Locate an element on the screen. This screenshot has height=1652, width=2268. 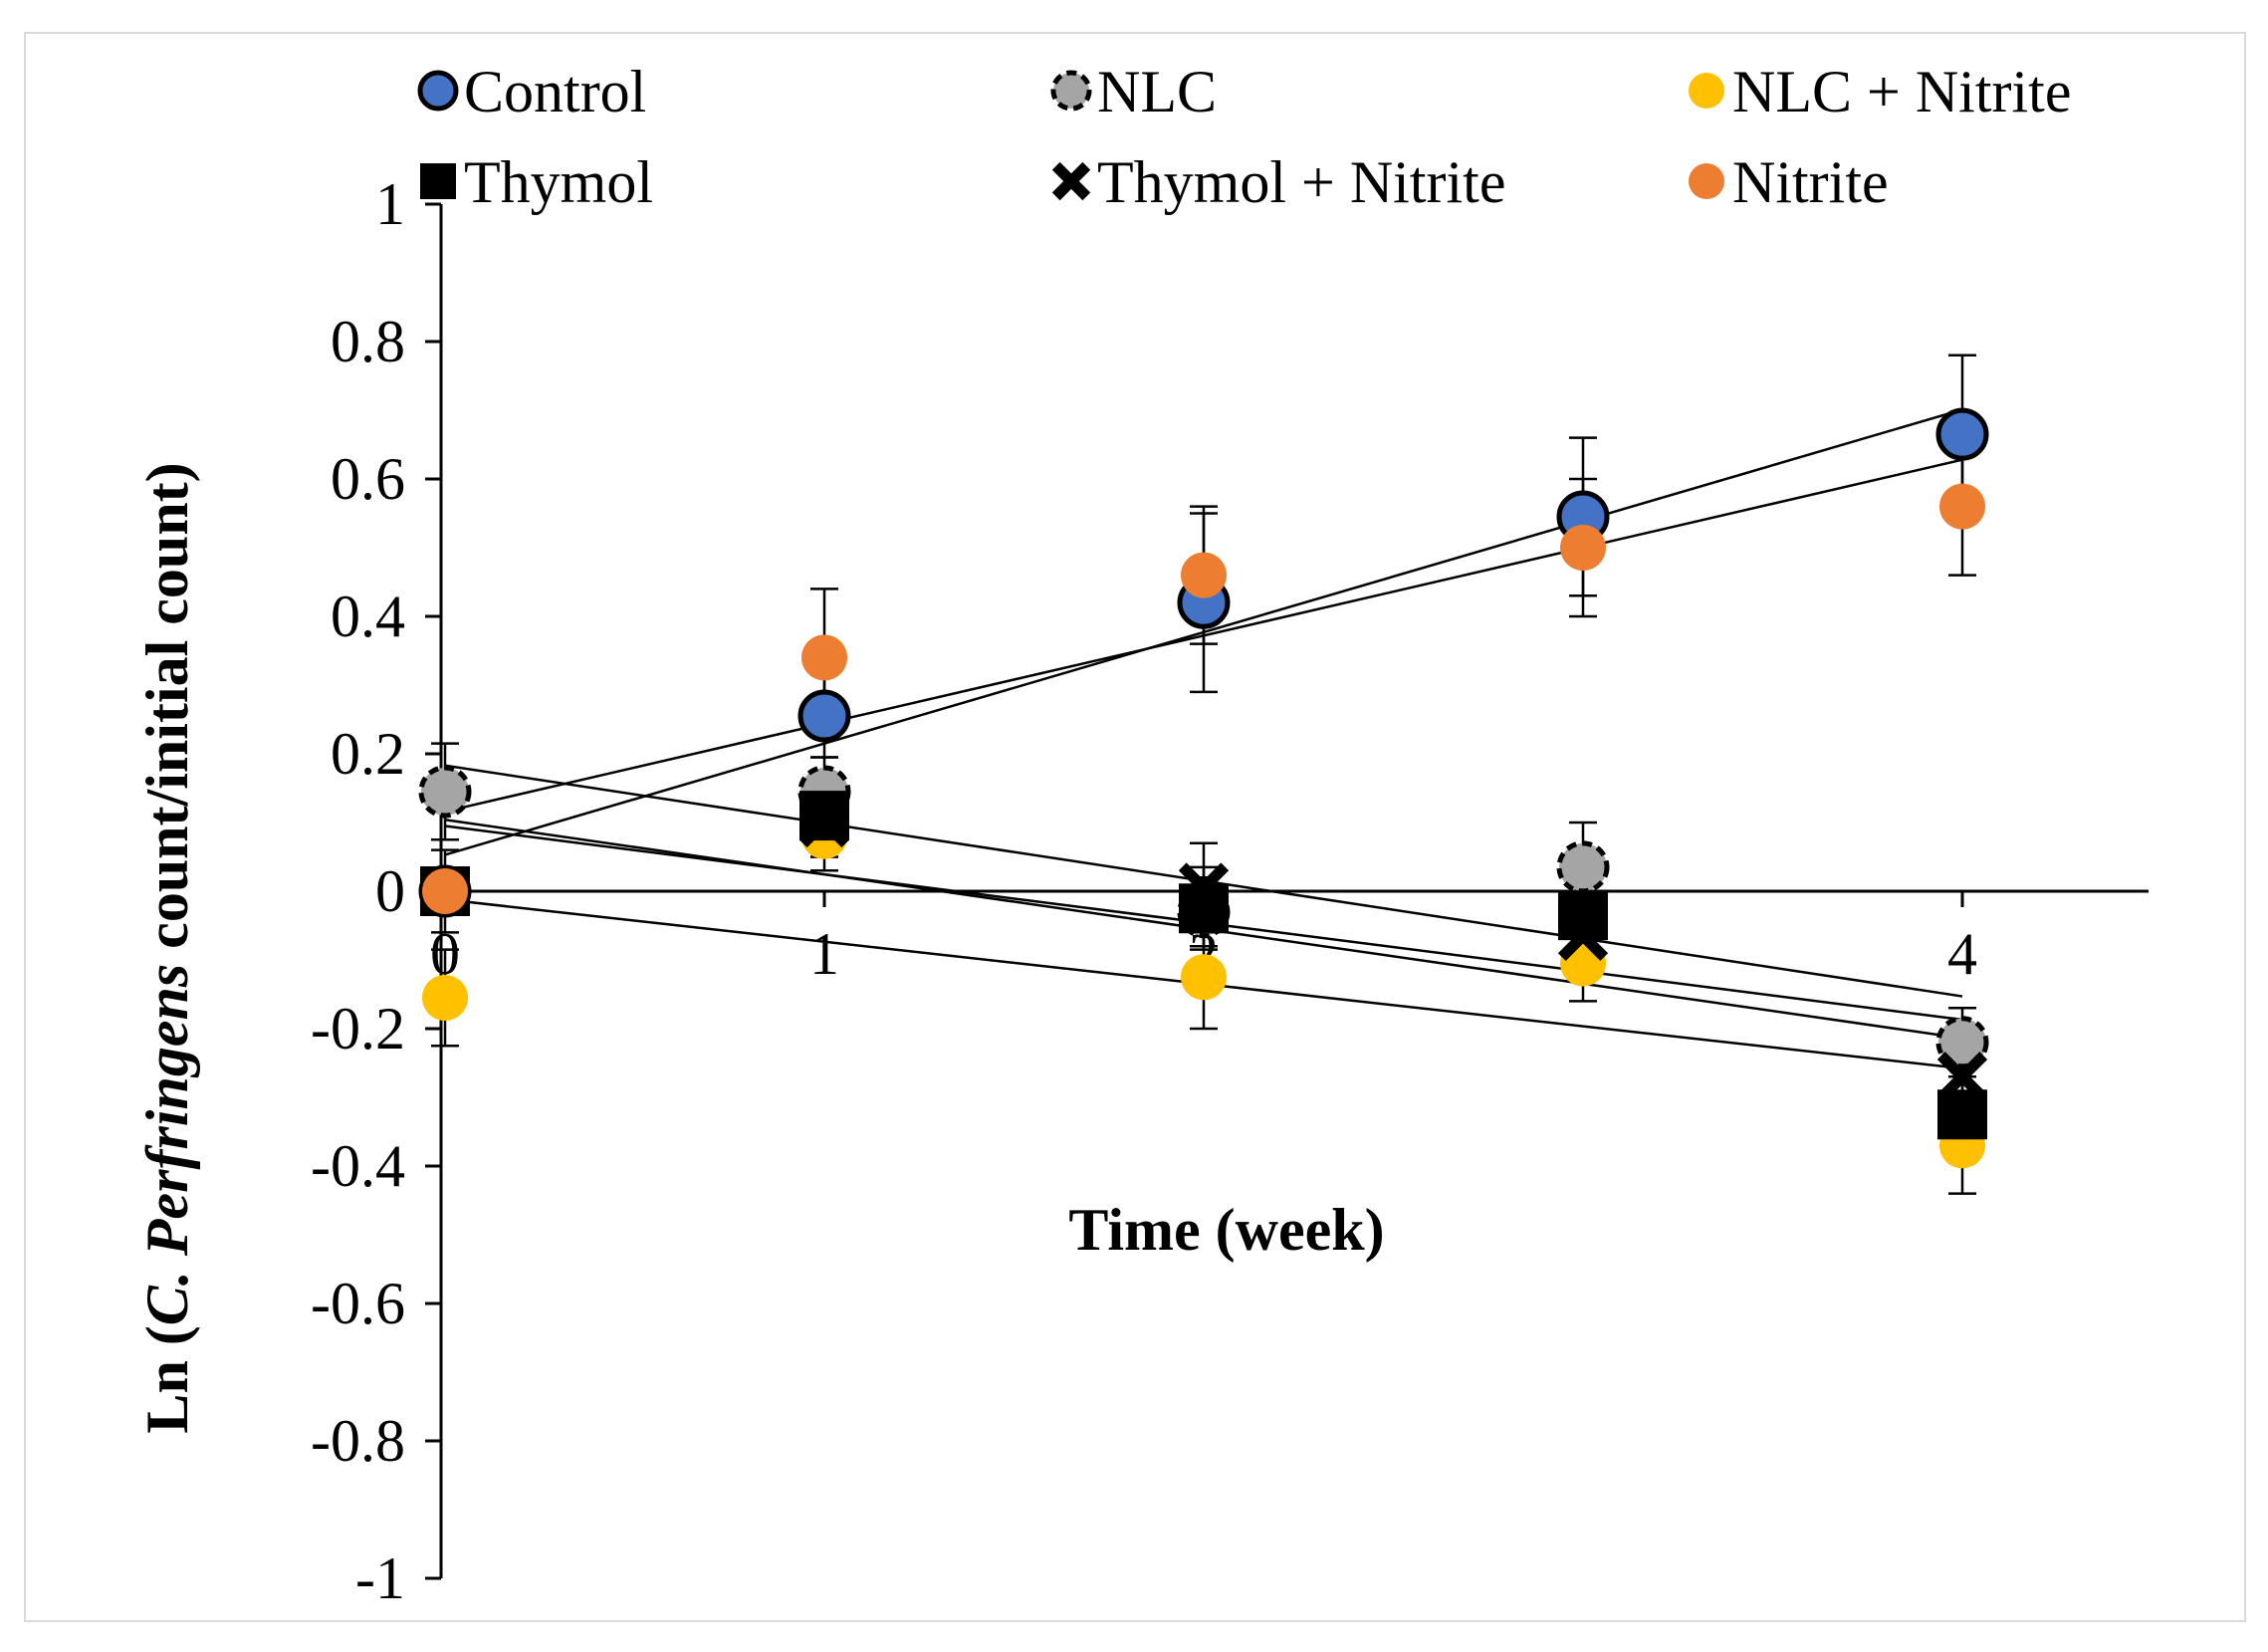
x-axis-title: Time (week) is located at coordinates (1226, 1230).